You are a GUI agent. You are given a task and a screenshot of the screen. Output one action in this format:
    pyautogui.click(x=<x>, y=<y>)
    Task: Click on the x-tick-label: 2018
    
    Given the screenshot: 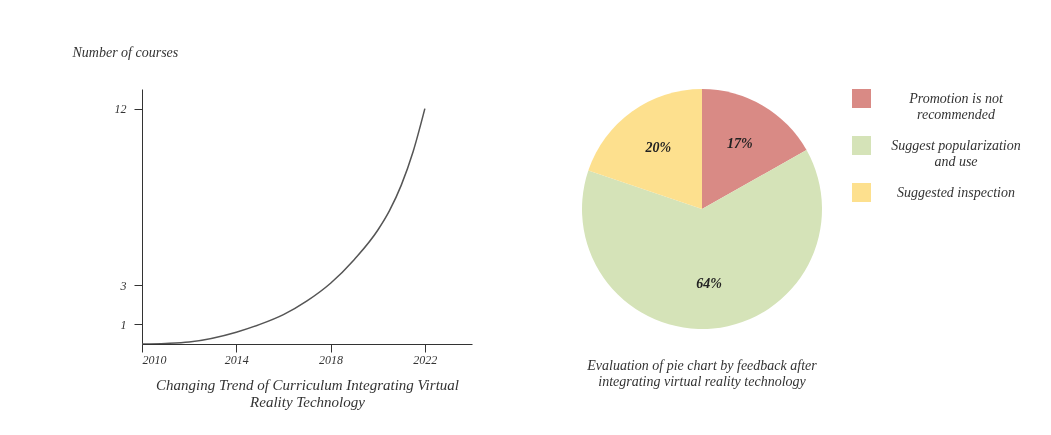 What is the action you would take?
    pyautogui.click(x=331, y=359)
    